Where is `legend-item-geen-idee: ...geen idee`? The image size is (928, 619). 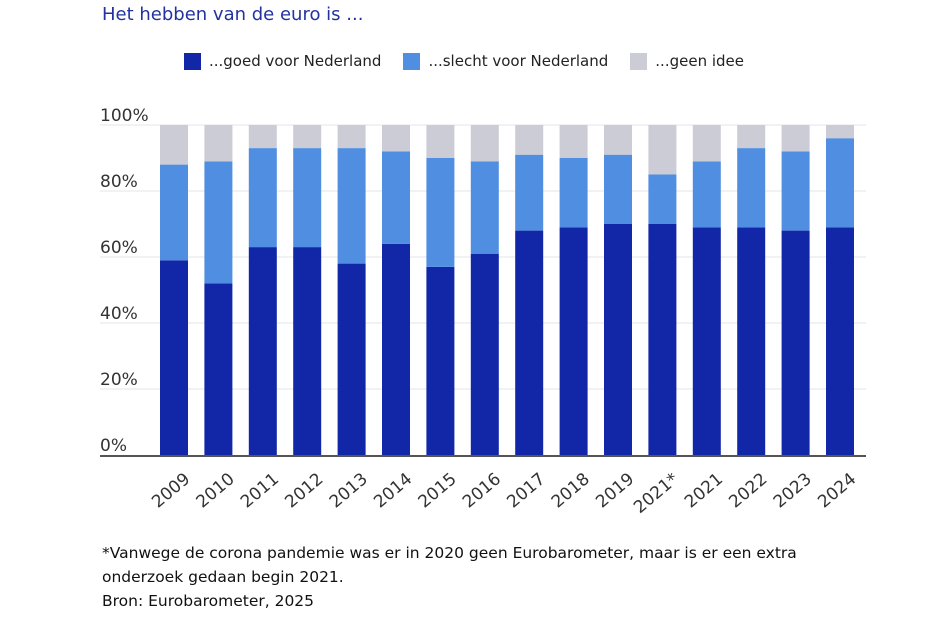
legend-item-geen-idee: ...geen idee is located at coordinates (687, 61).